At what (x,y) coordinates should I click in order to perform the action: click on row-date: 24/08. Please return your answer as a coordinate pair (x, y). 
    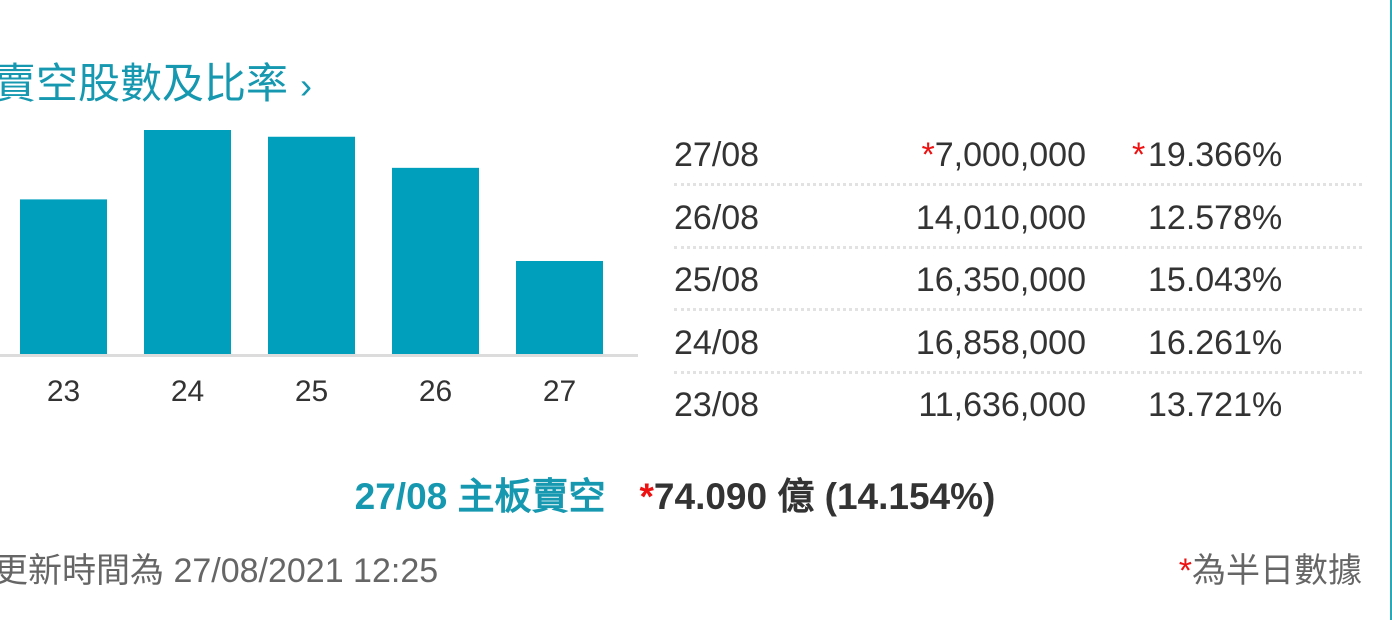
    Looking at the image, I should click on (717, 342).